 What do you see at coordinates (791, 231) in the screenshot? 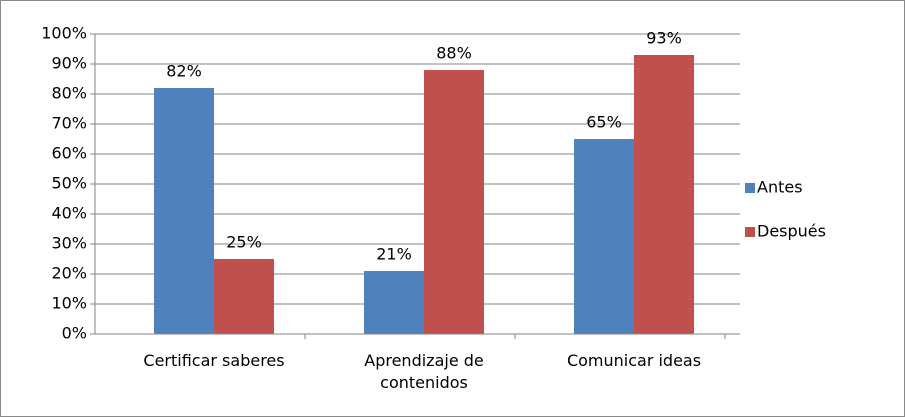
I see `legend-label: Después` at bounding box center [791, 231].